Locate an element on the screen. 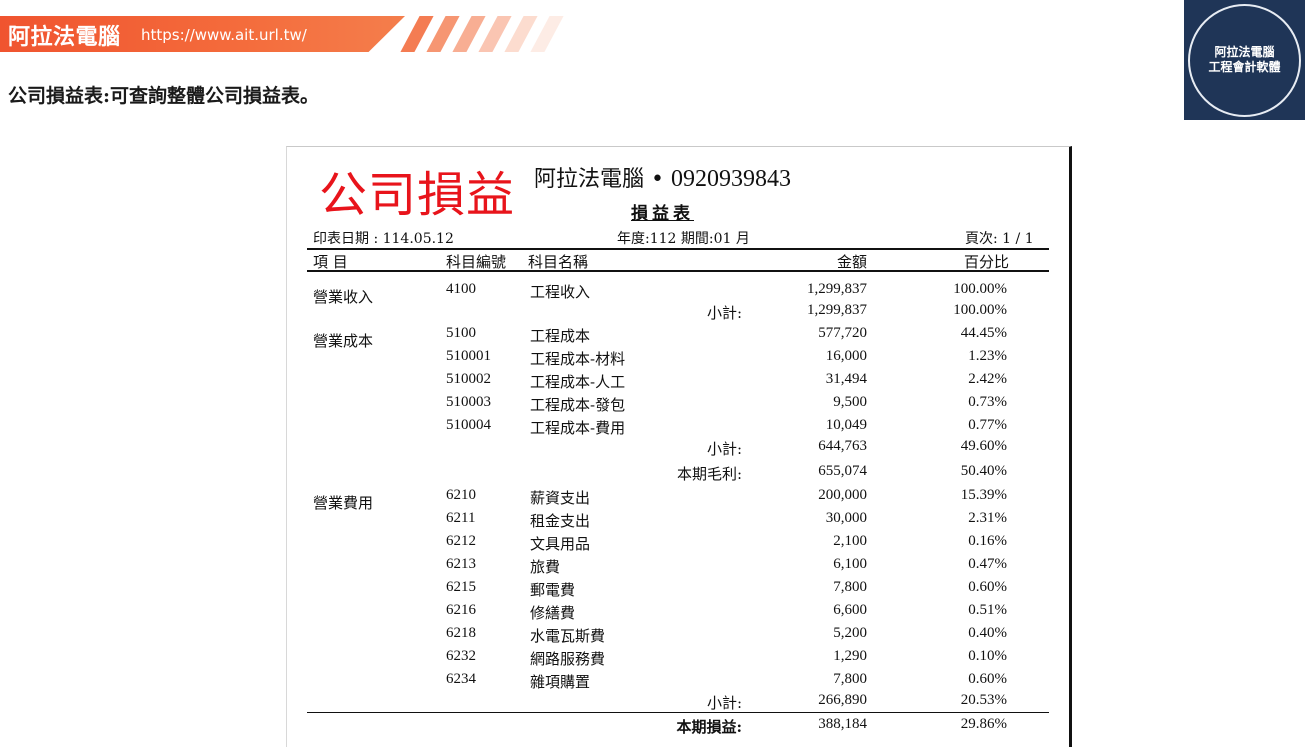 The width and height of the screenshot is (1315, 747). row-account-code: 510004 is located at coordinates (468, 425).